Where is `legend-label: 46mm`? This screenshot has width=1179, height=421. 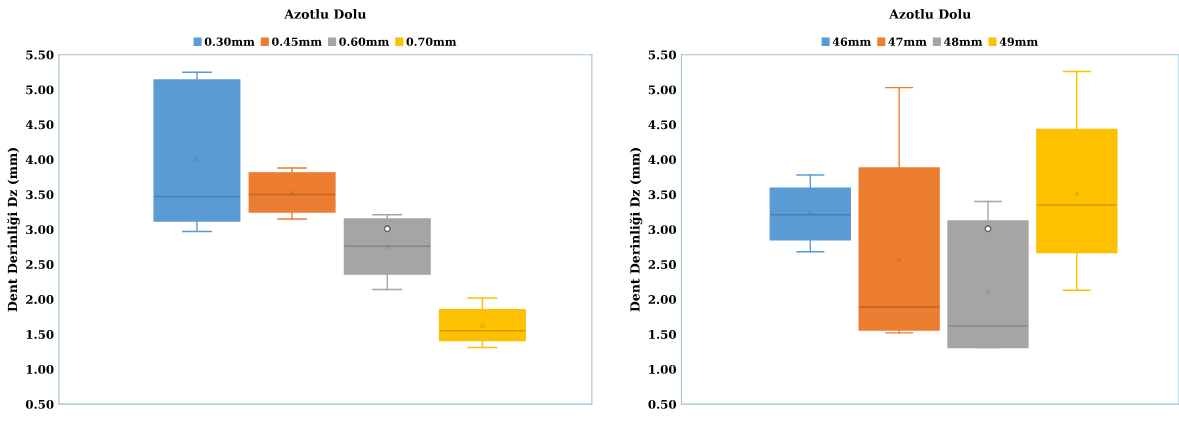
legend-label: 46mm is located at coordinates (851, 41).